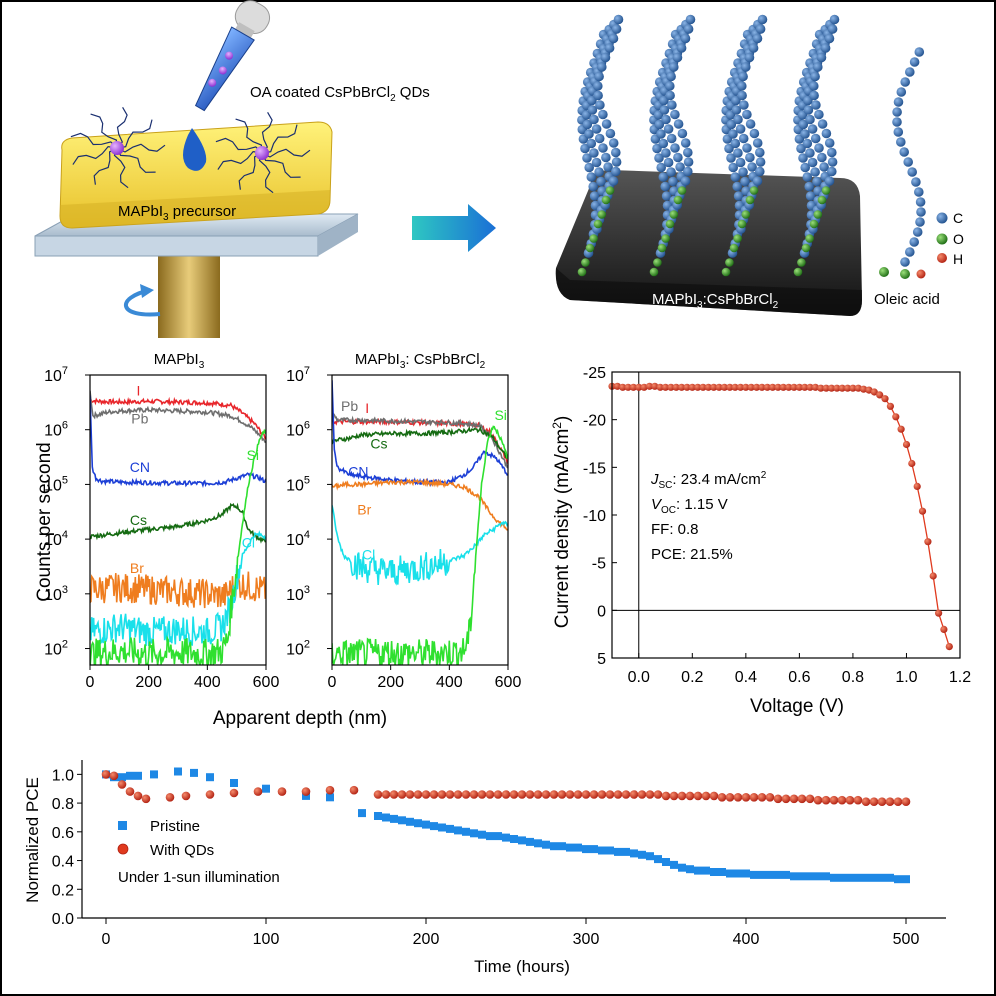 The image size is (996, 996). What do you see at coordinates (176, 246) in the screenshot?
I see `glass-substrate-edge` at bounding box center [176, 246].